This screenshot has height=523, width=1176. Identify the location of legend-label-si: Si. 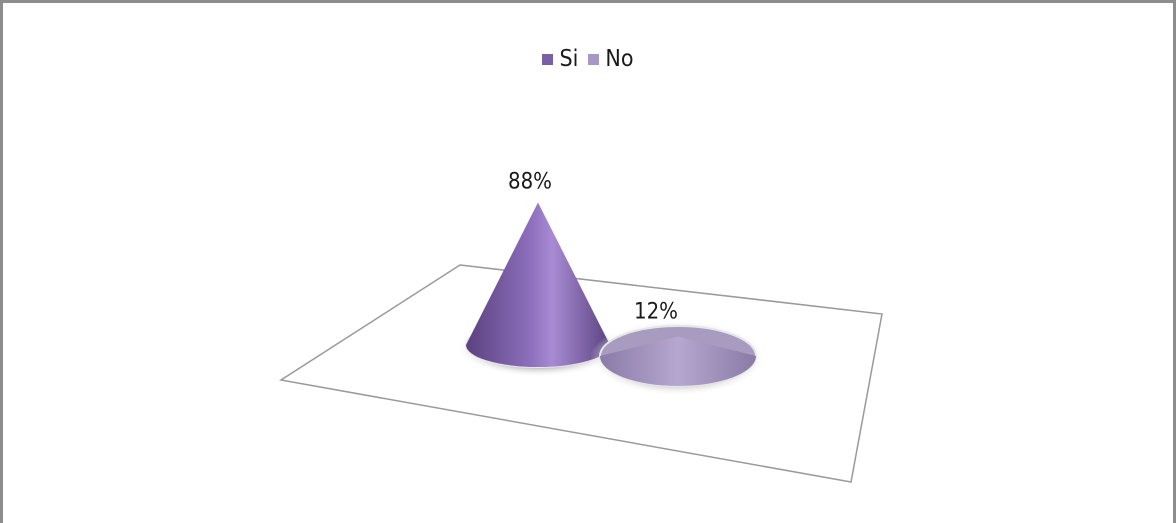
(569, 59).